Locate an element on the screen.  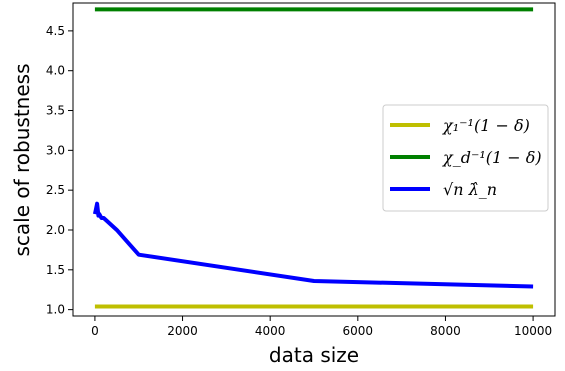
legend-chid-text: χ_d⁻¹(1 − δ) is located at coordinates (492, 157).